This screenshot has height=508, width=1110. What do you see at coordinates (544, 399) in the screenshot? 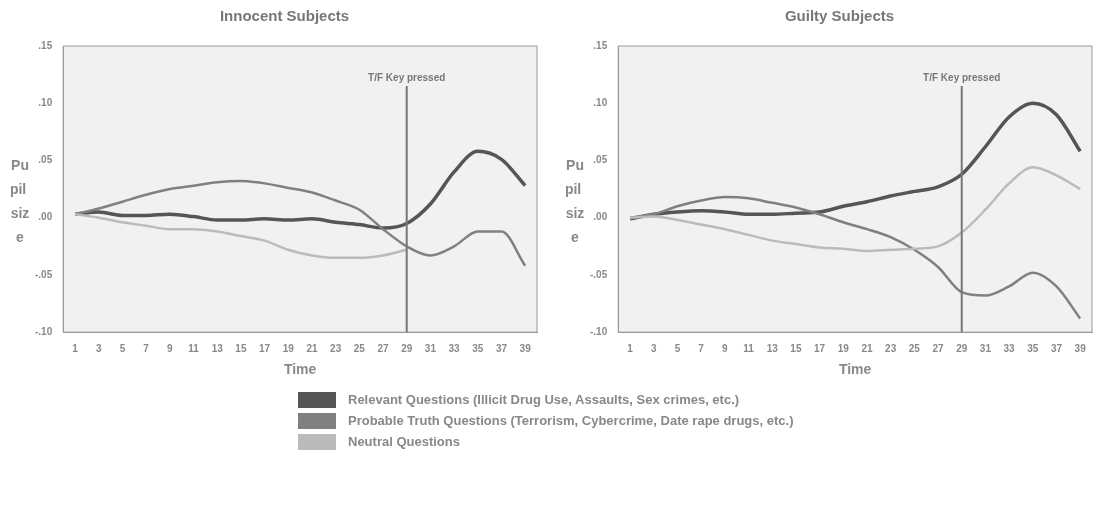
I see `legend-label: Relevant Questions (Illicit Drug Use, Assaults, Sex crimes, etc.)` at bounding box center [544, 399].